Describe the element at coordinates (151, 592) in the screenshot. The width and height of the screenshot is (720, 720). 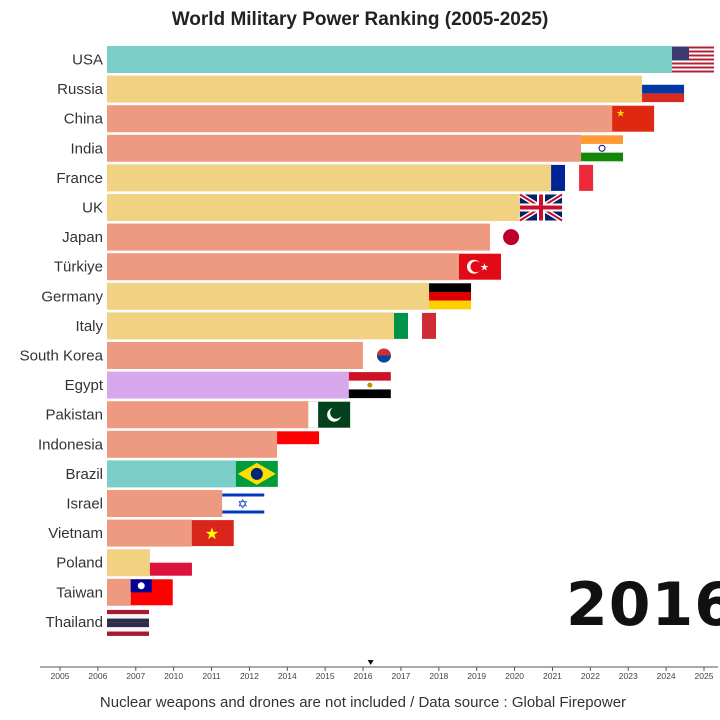
I see `flag-tw-icon` at that location.